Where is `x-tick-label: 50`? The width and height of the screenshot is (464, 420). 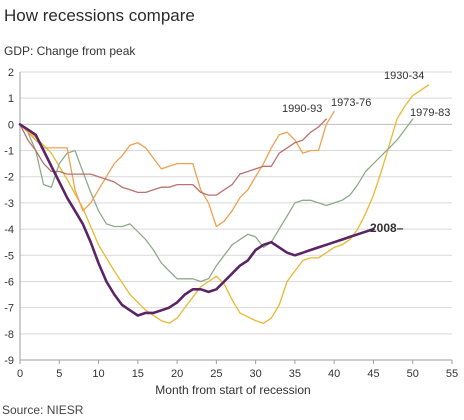
x-tick-label: 50 is located at coordinates (413, 374).